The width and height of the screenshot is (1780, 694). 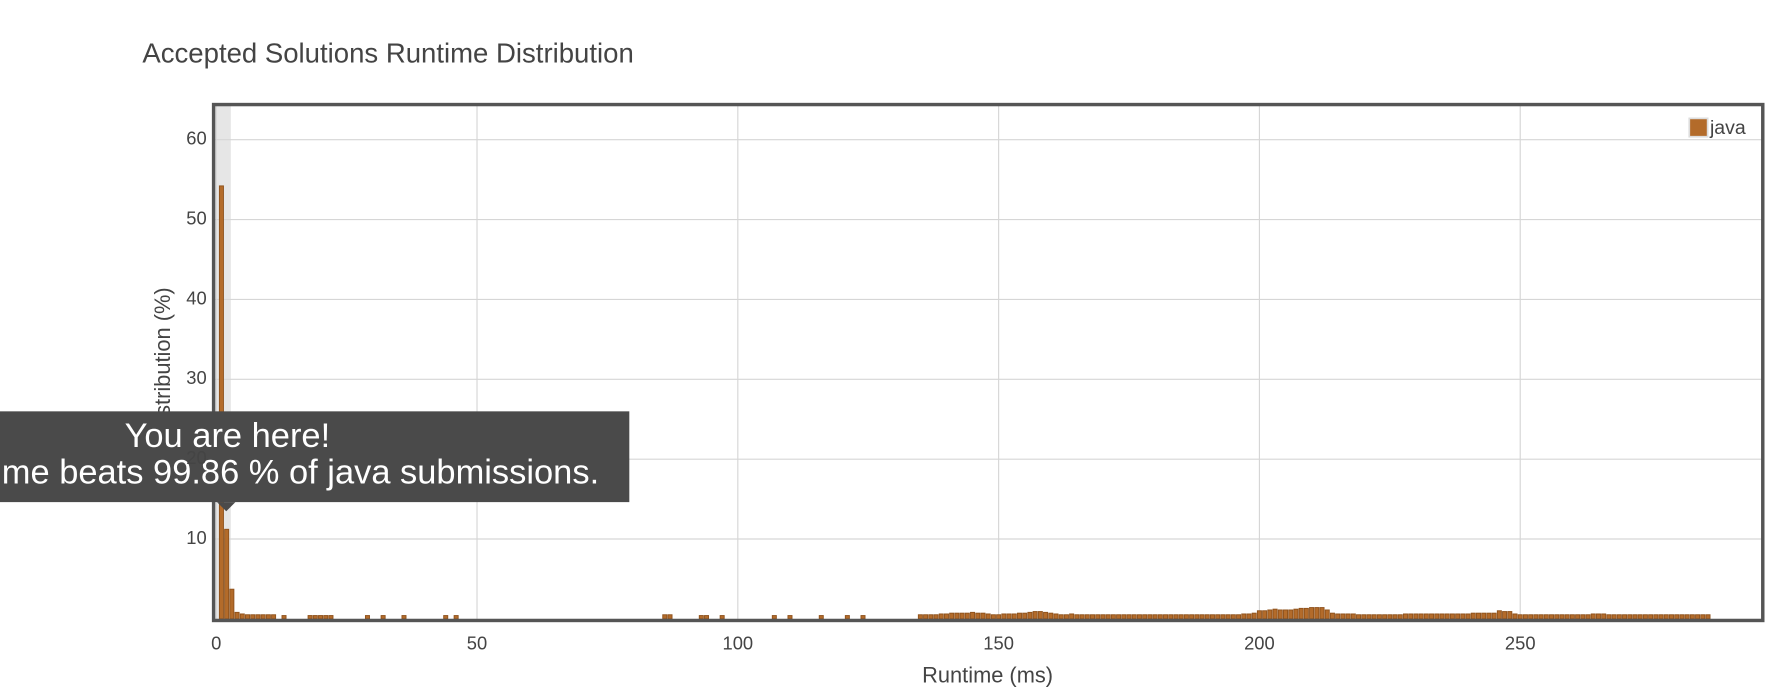 What do you see at coordinates (1259, 642) in the screenshot?
I see `x-tick-label: 200` at bounding box center [1259, 642].